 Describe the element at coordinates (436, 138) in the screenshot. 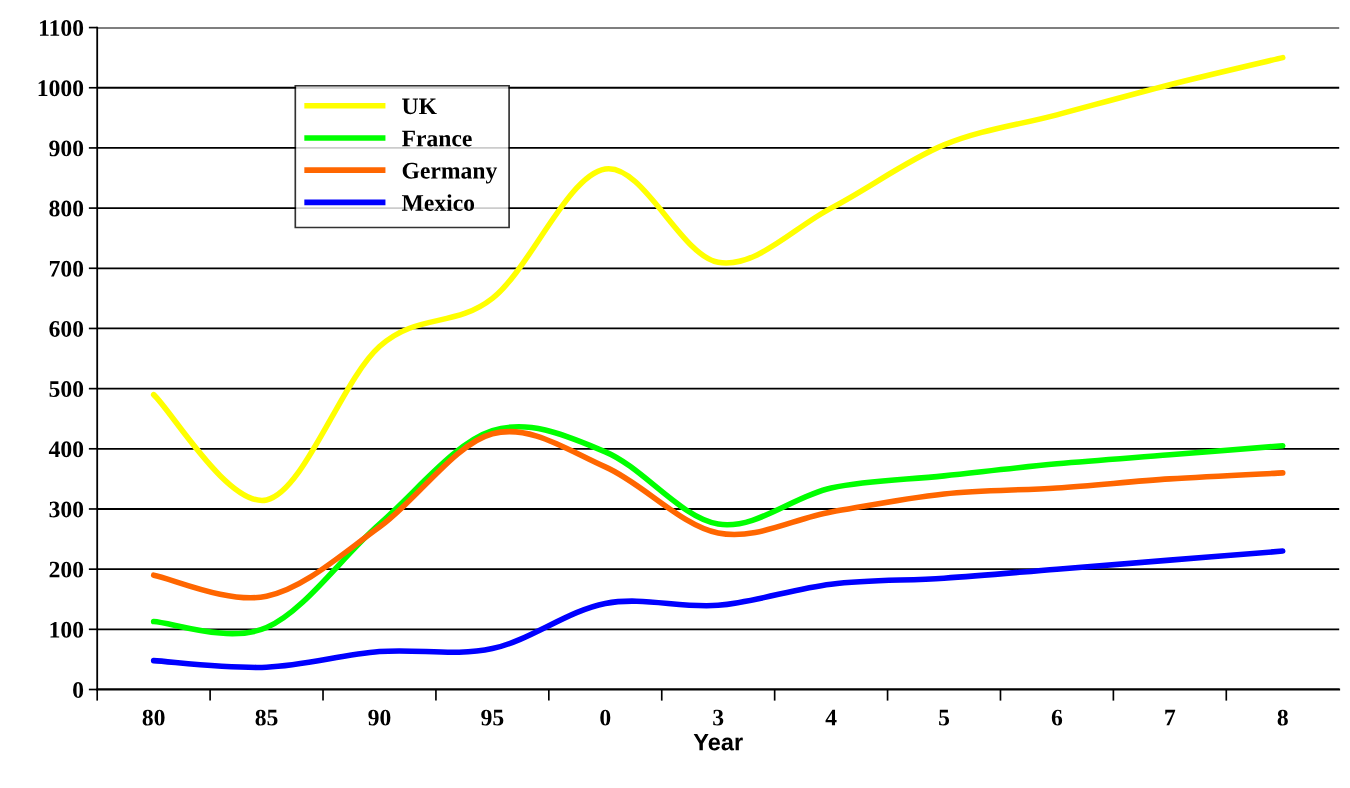

I see `legend-label: France` at that location.